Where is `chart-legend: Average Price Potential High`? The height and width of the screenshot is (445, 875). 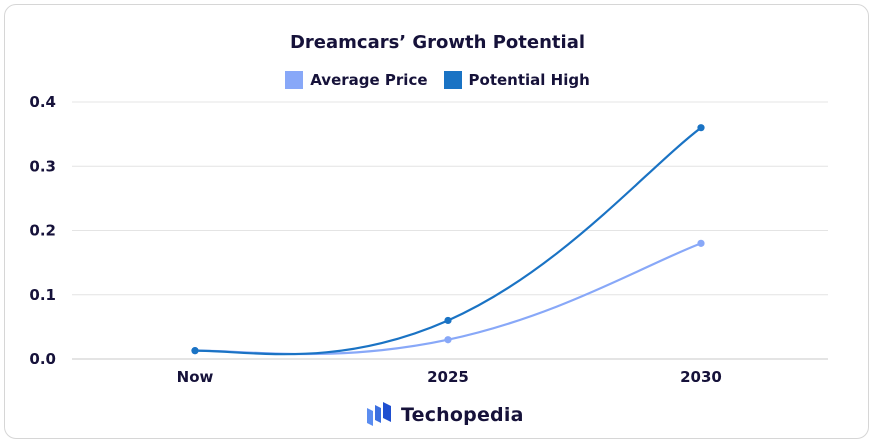 chart-legend: Average Price Potential High is located at coordinates (437, 80).